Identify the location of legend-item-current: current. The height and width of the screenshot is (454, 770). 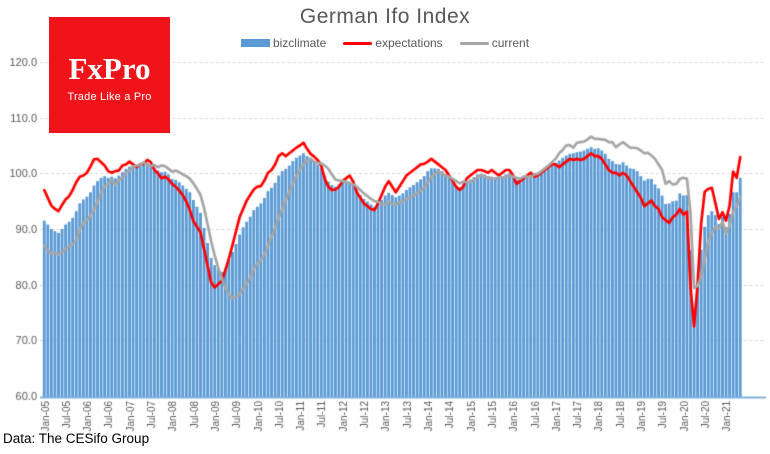
(494, 43).